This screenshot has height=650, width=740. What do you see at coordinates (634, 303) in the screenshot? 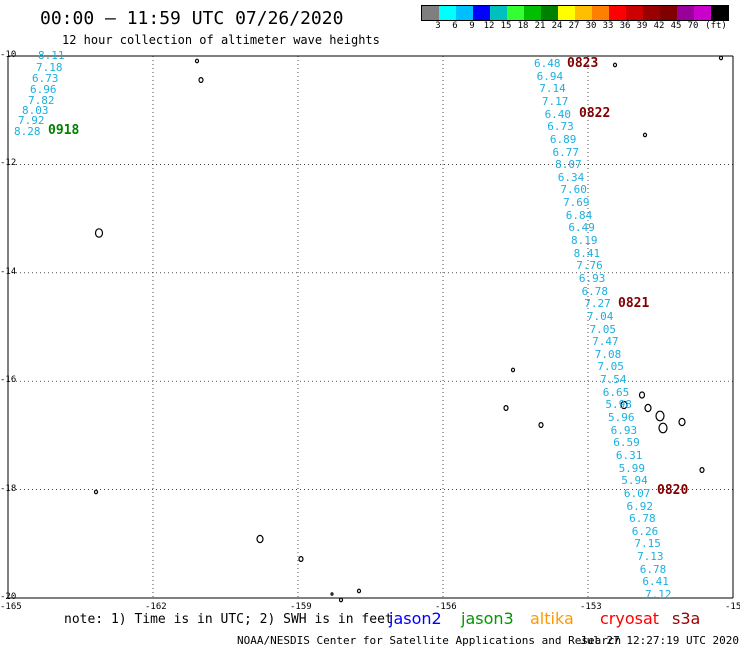
I see `pass-time-label: 0821` at bounding box center [634, 303].